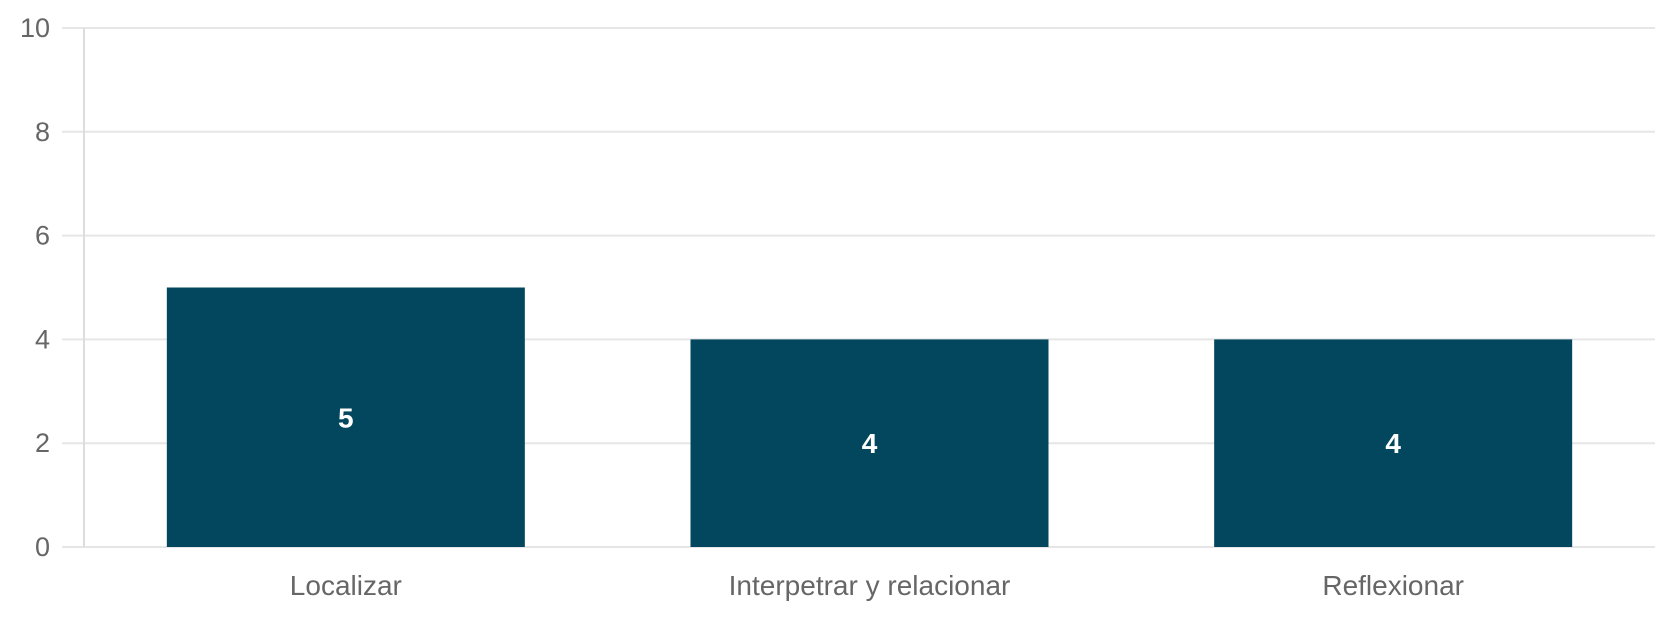 Image resolution: width=1655 pixels, height=638 pixels. I want to click on y-tick-label: 2, so click(42, 443).